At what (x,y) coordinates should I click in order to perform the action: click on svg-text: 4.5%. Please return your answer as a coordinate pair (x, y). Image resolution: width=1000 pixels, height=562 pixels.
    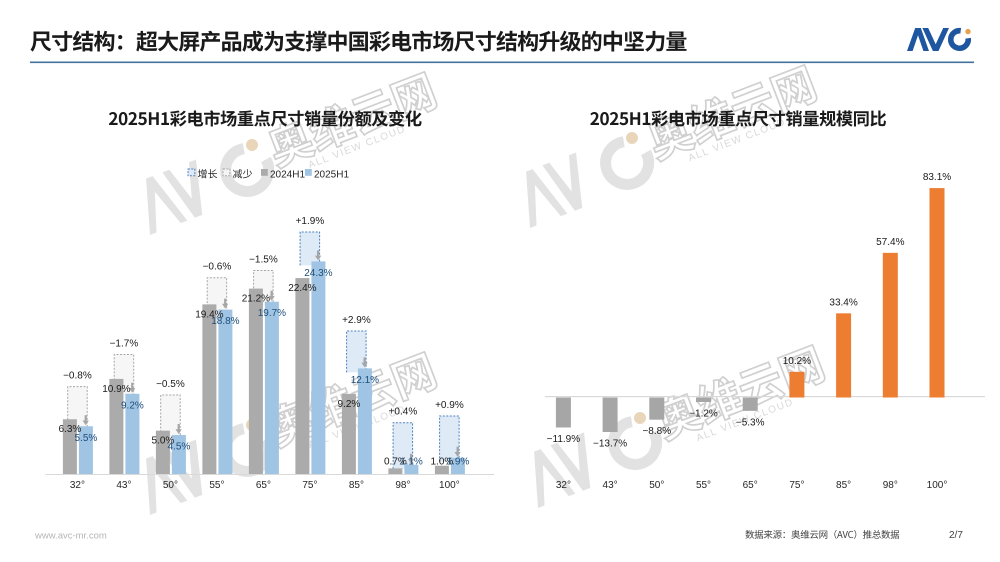
    Looking at the image, I should click on (179, 447).